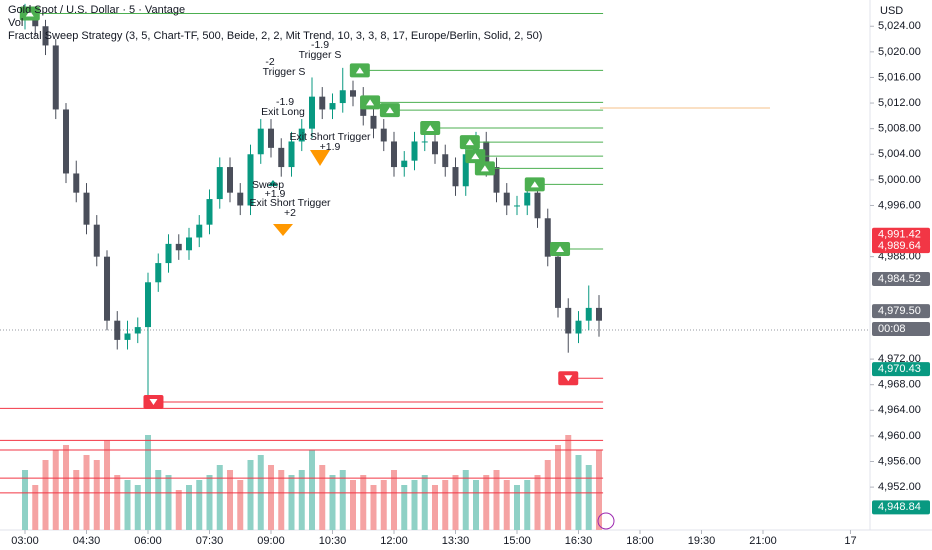 The image size is (932, 550). Describe the element at coordinates (96, 10) in the screenshot. I see `chart-title: Gold Spot / U.S. Dollar · 5 · Vantage` at that location.